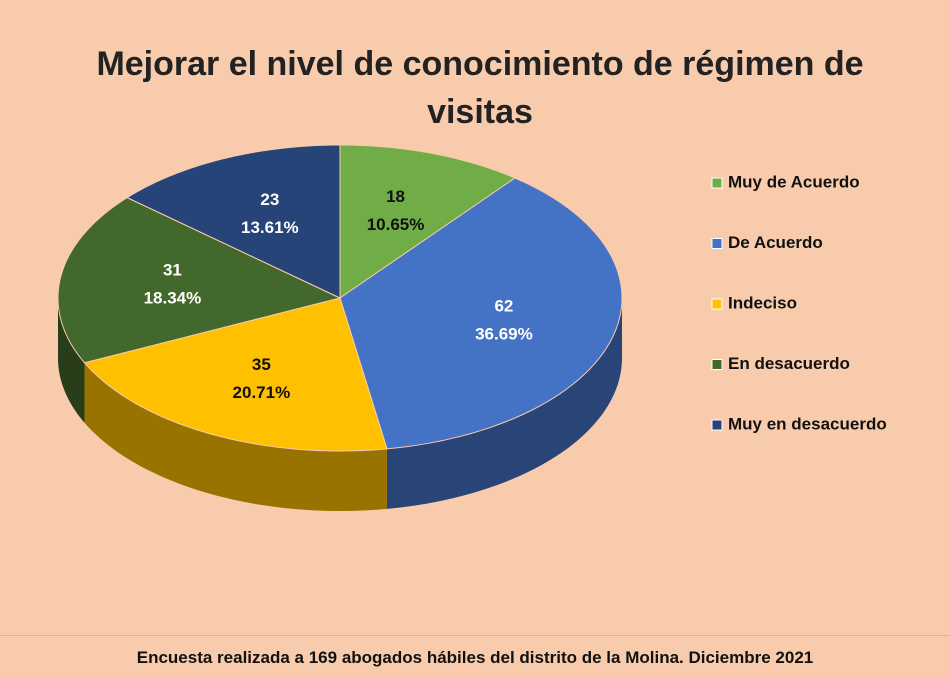 The image size is (950, 677). I want to click on data-label: 23, so click(269, 199).